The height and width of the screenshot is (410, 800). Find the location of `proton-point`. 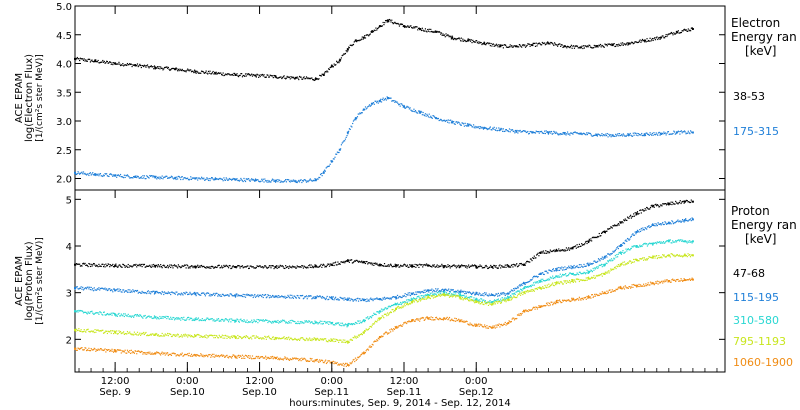

proton-point is located at coordinates (363, 320).